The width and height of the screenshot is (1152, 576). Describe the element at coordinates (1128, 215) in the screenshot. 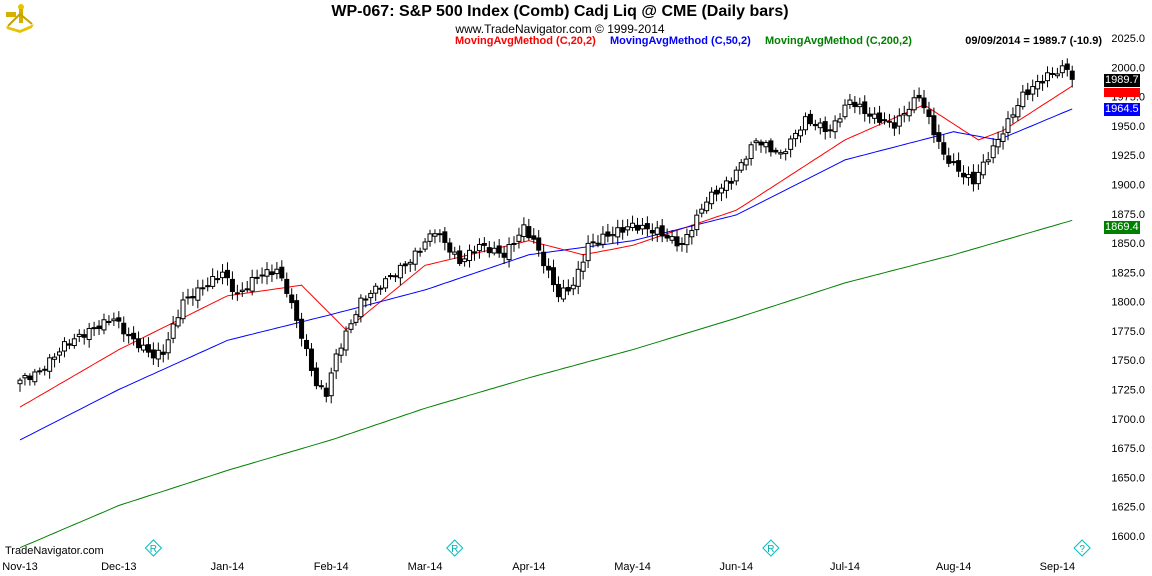

I see `y-tick-label: 1875.0` at that location.